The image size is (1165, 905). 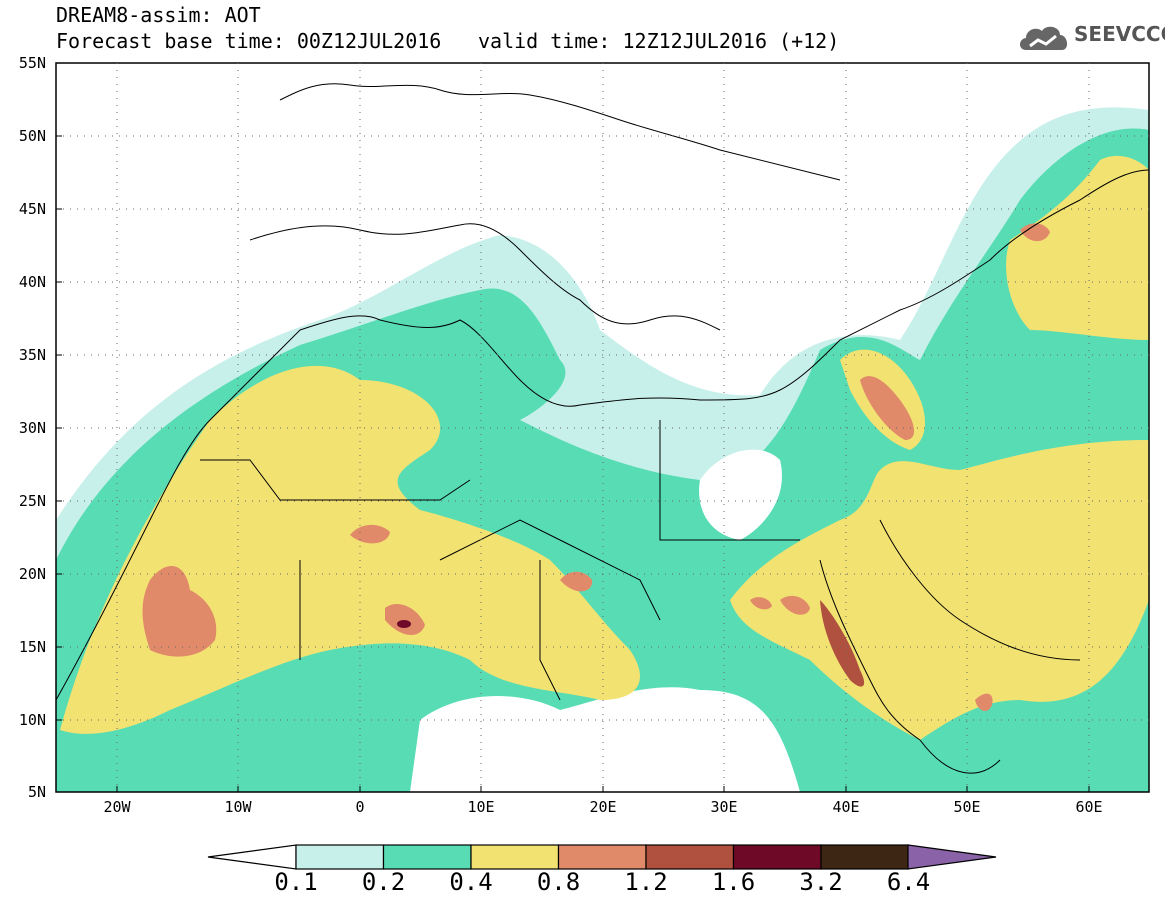 What do you see at coordinates (603, 807) in the screenshot?
I see `lon-label: 20E` at bounding box center [603, 807].